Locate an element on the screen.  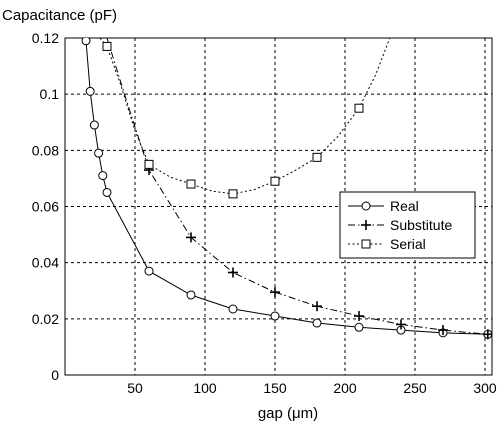
y-tick-label: 0.02 is located at coordinates (45, 319).